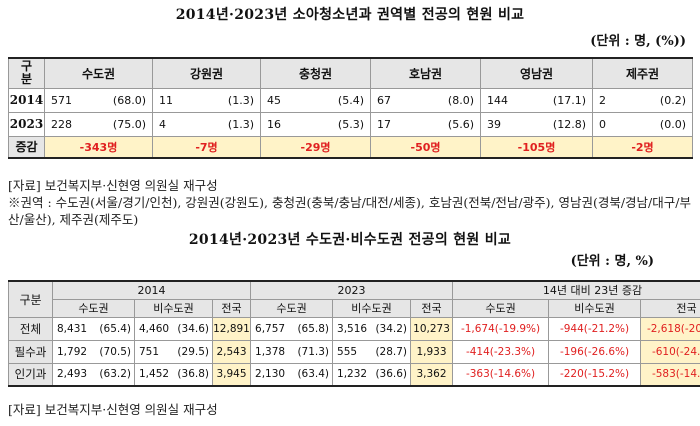  Describe the element at coordinates (312, 351) in the screenshot. I see `percent-cell: (71.3)` at that location.